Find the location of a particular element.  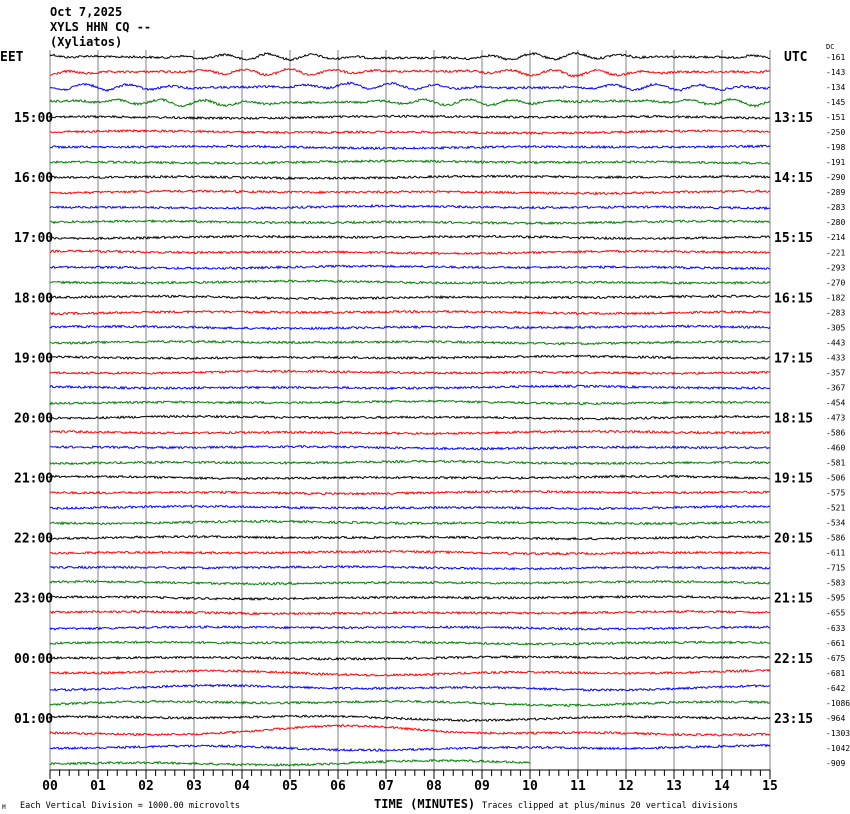

dc-offset-label: -443 is located at coordinates (835, 342).